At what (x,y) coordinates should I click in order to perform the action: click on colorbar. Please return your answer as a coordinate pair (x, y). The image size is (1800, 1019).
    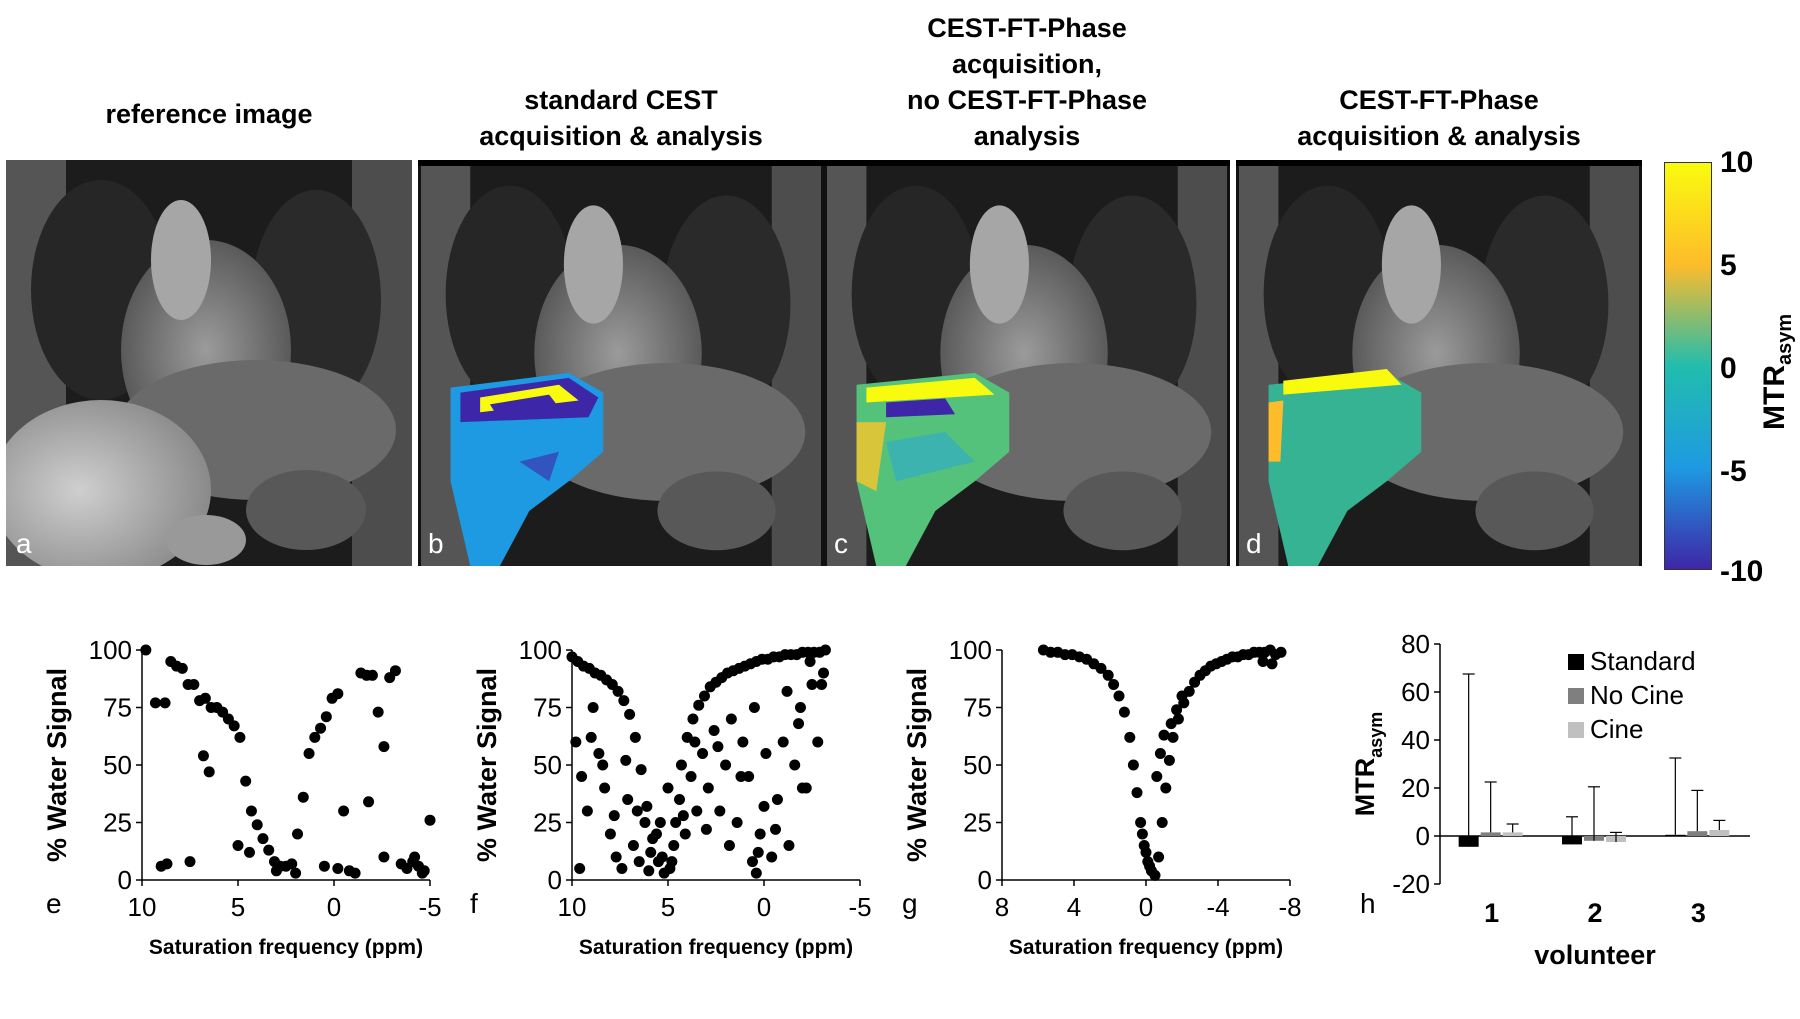
    Looking at the image, I should click on (1688, 366).